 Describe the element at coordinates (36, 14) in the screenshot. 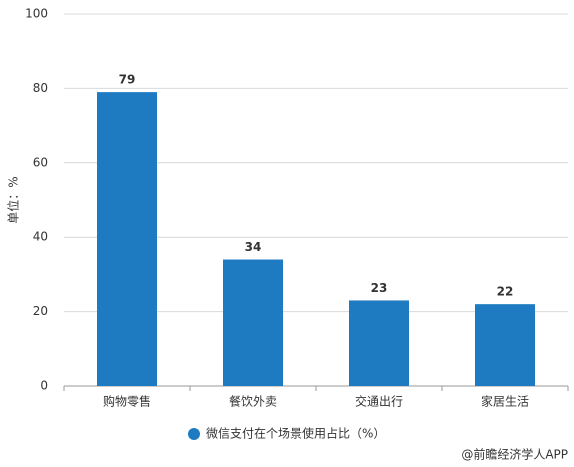

I see `y-tick-label: 100` at that location.